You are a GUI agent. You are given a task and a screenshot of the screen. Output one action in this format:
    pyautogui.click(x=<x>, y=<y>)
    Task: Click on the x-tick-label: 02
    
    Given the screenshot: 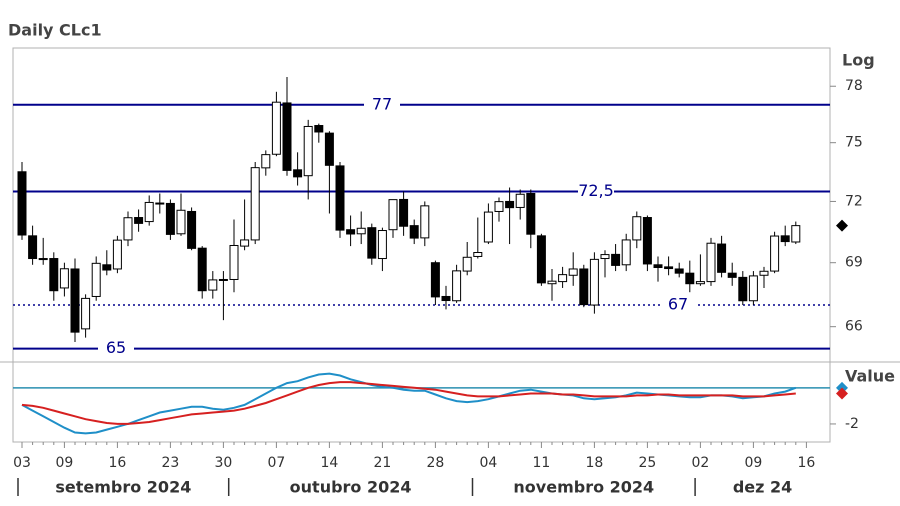 What is the action you would take?
    pyautogui.click(x=700, y=463)
    